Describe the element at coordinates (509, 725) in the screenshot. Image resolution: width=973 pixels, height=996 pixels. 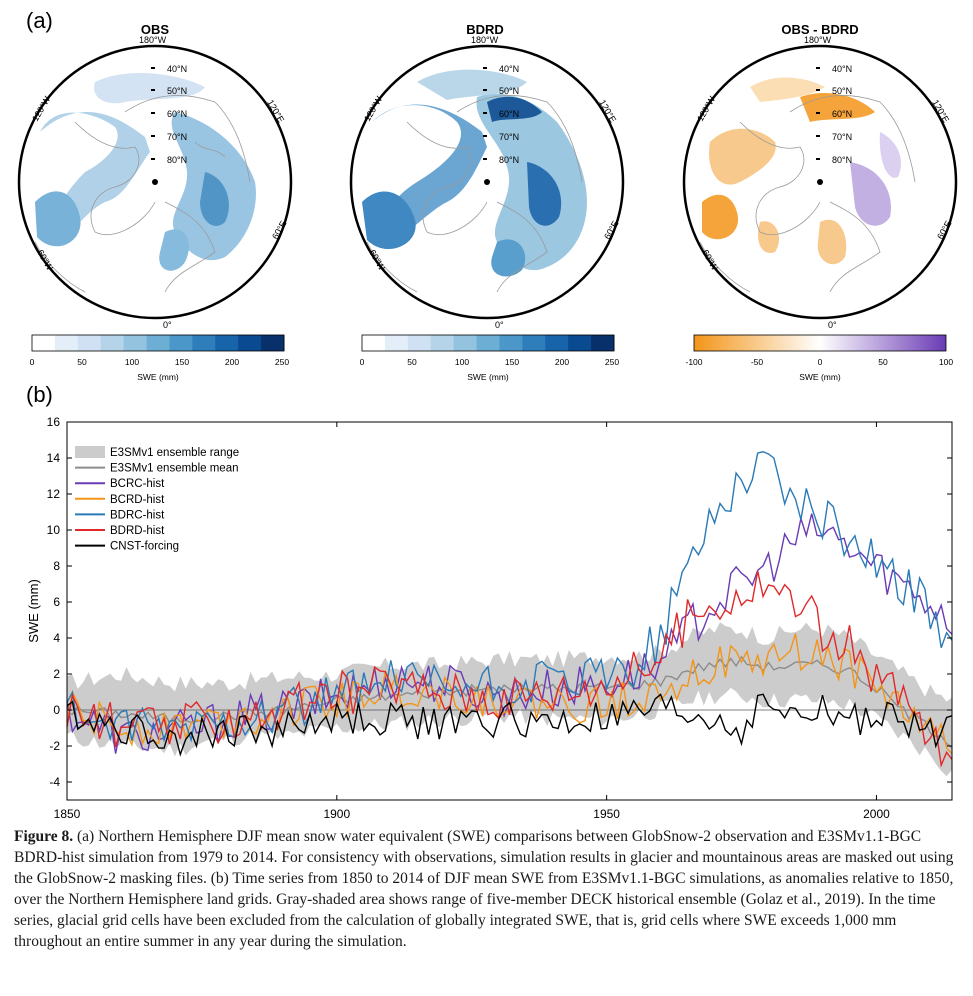
I see `series-line-cnst-forcing` at that location.